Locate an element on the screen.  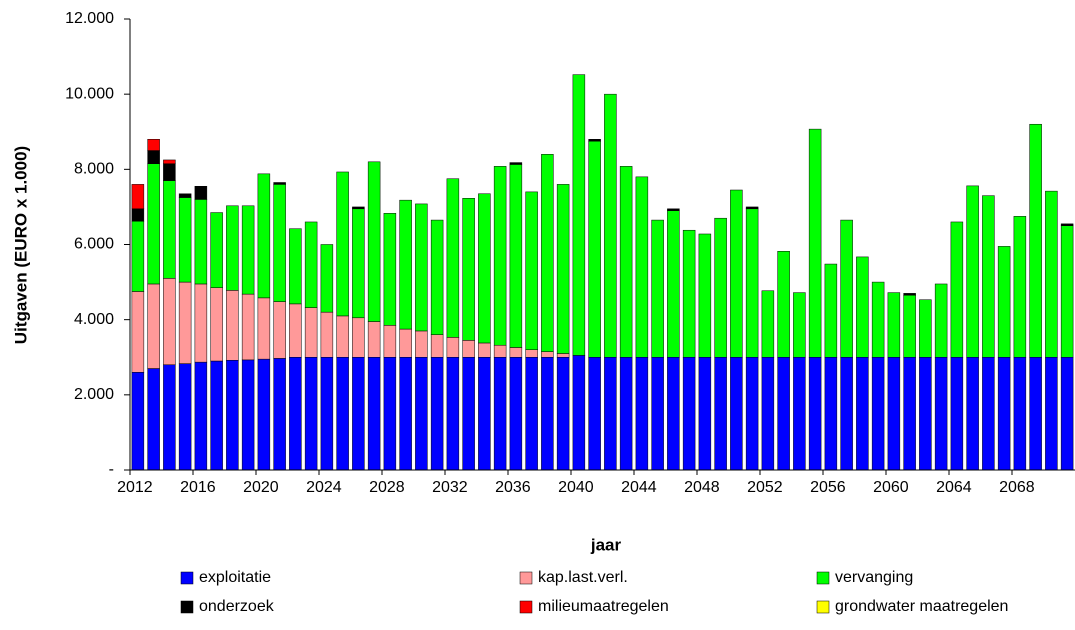
legend-label: onderzoek is located at coordinates (237, 606).